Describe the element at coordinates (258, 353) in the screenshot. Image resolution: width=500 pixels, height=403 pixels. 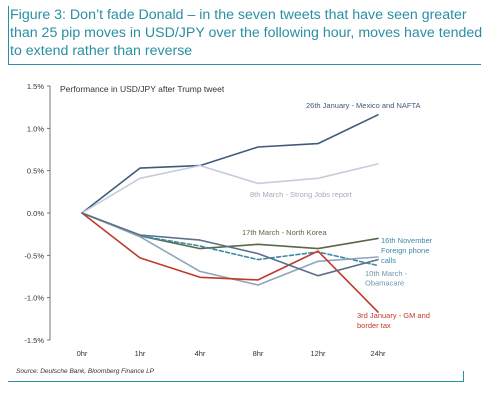
I see `x-tick-label: 8hr` at that location.